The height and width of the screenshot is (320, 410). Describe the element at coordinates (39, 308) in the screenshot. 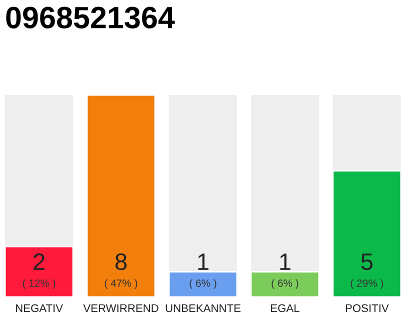

I see `x-tick-label: NEGATIV` at that location.